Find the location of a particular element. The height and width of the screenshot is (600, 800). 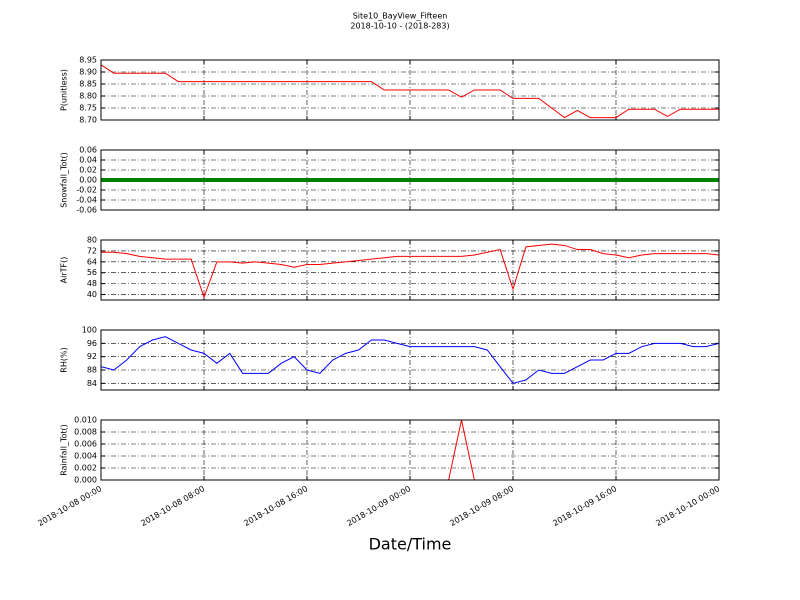

x-tick-label: 2018-10-09 08:00 is located at coordinates (481, 506).